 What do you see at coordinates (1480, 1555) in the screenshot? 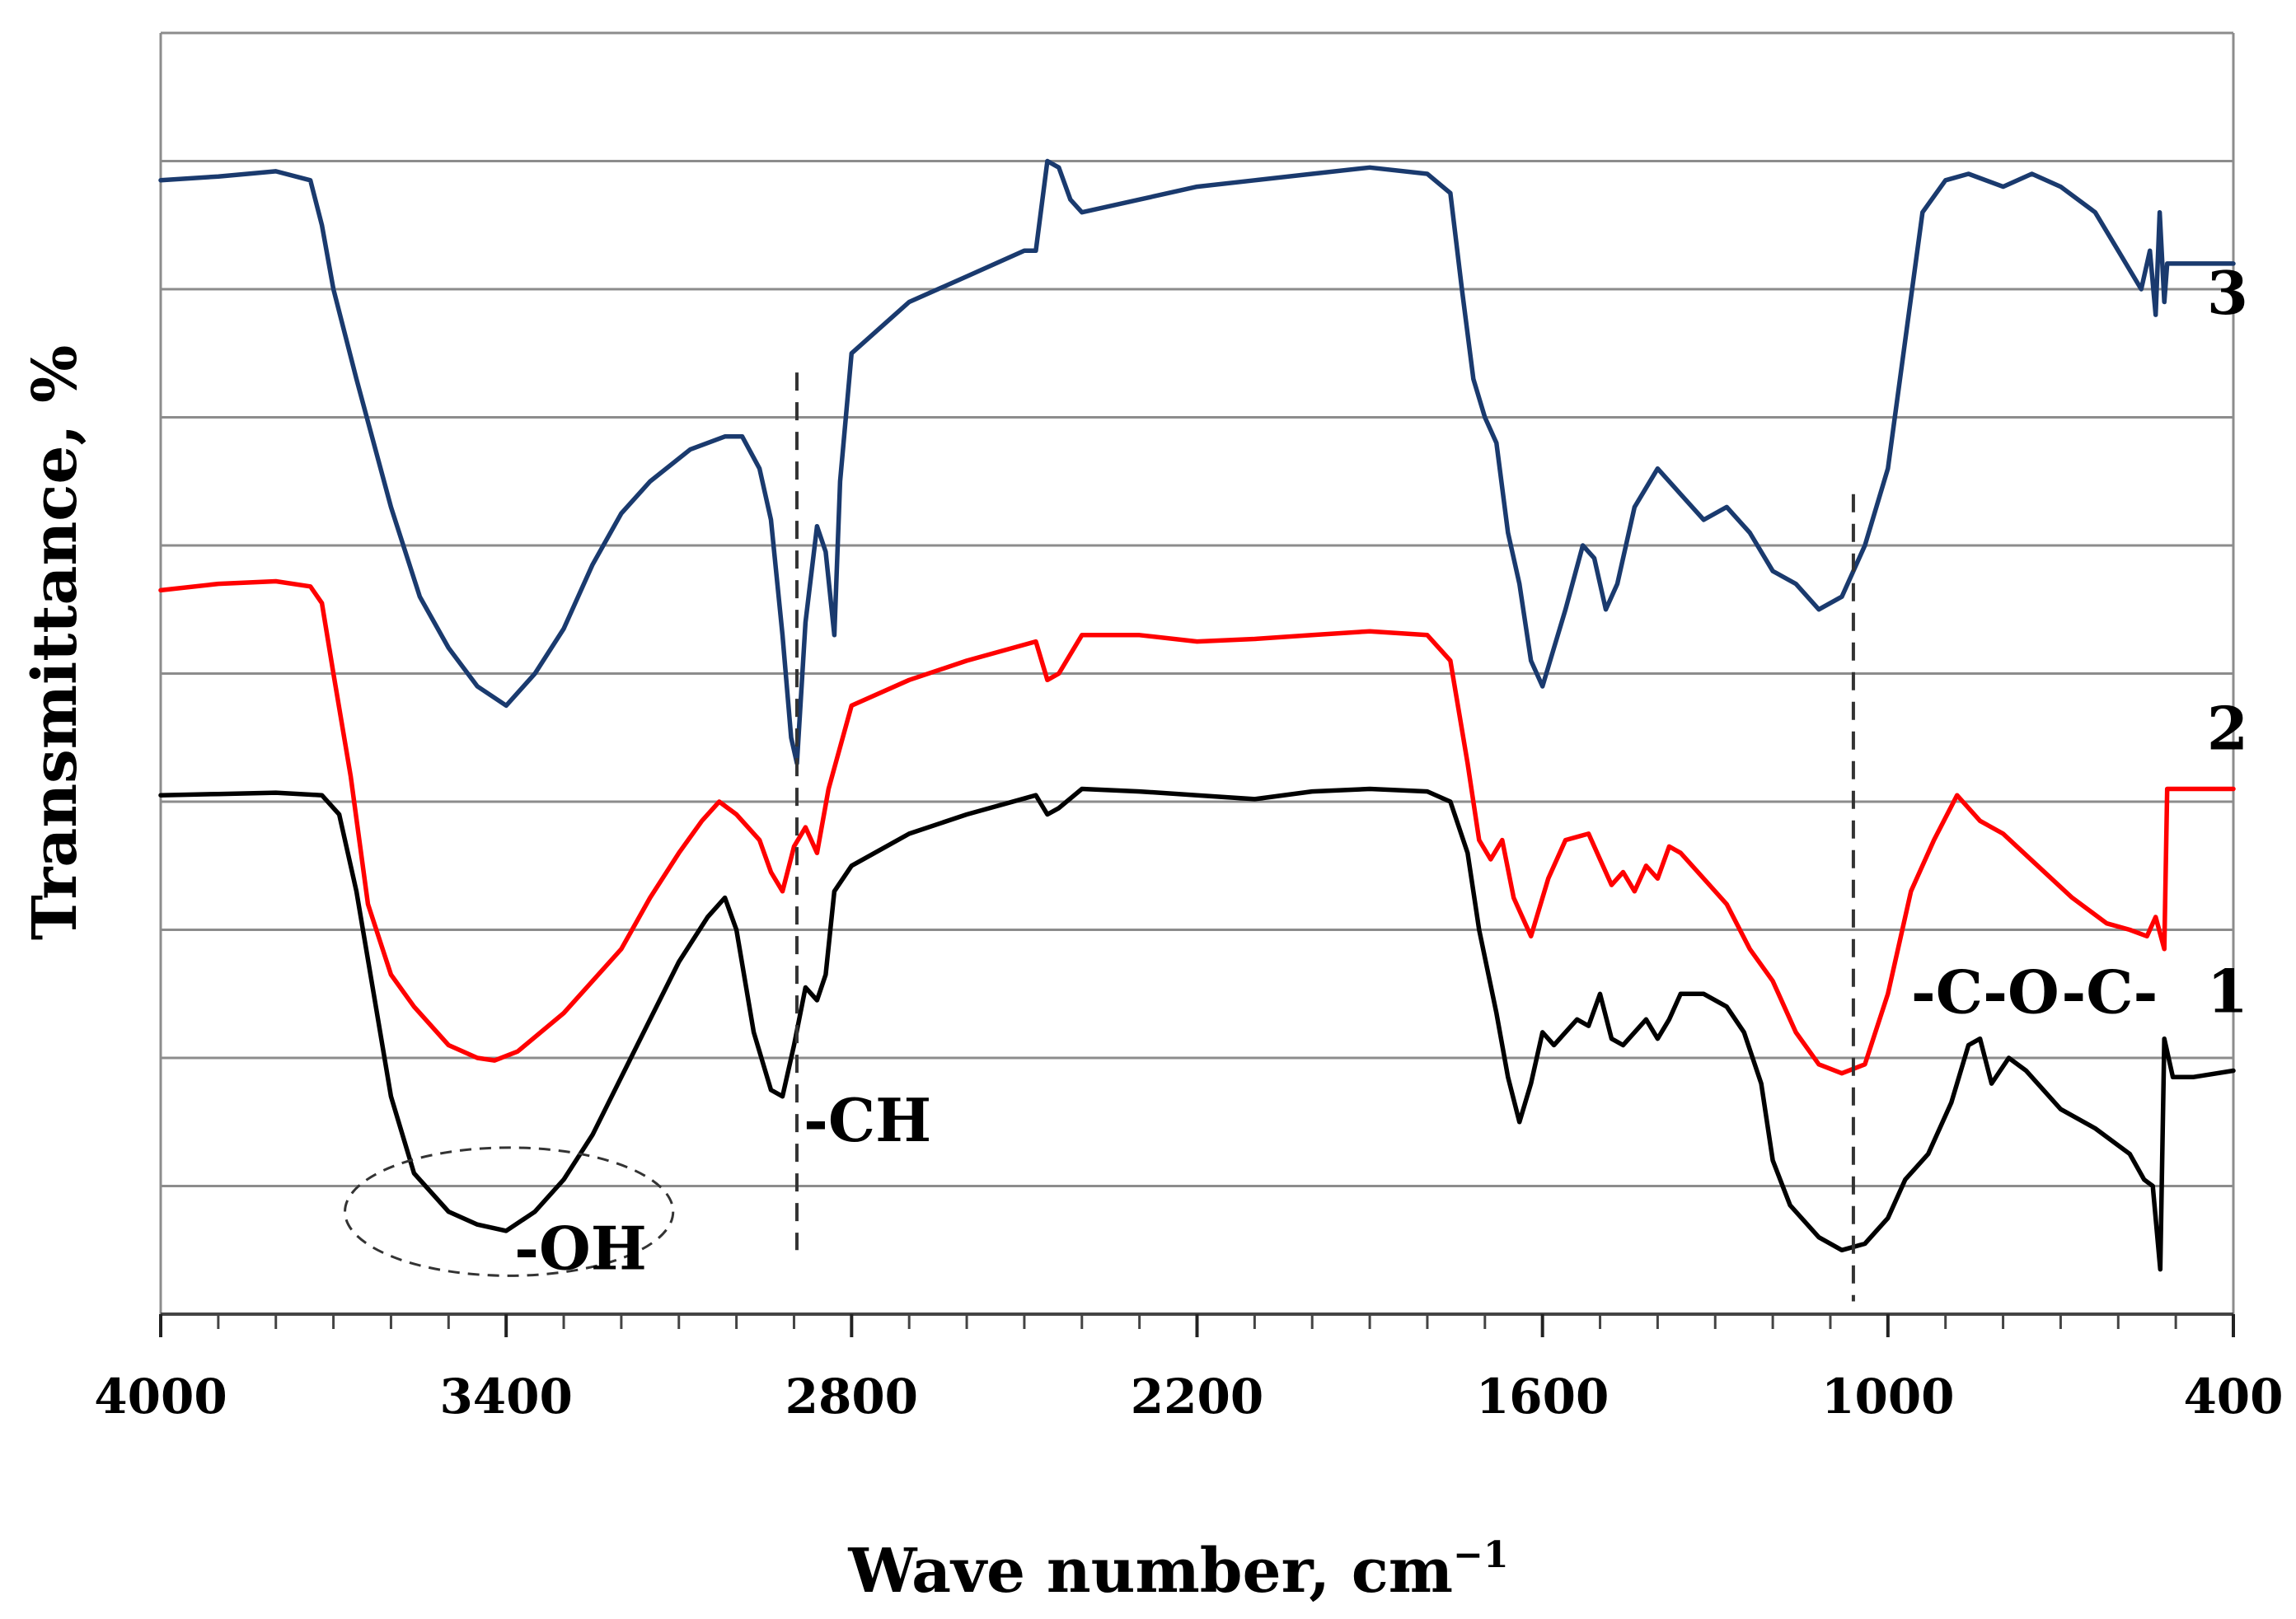
I see `x-axis-title-superscript: −1` at bounding box center [1480, 1555].